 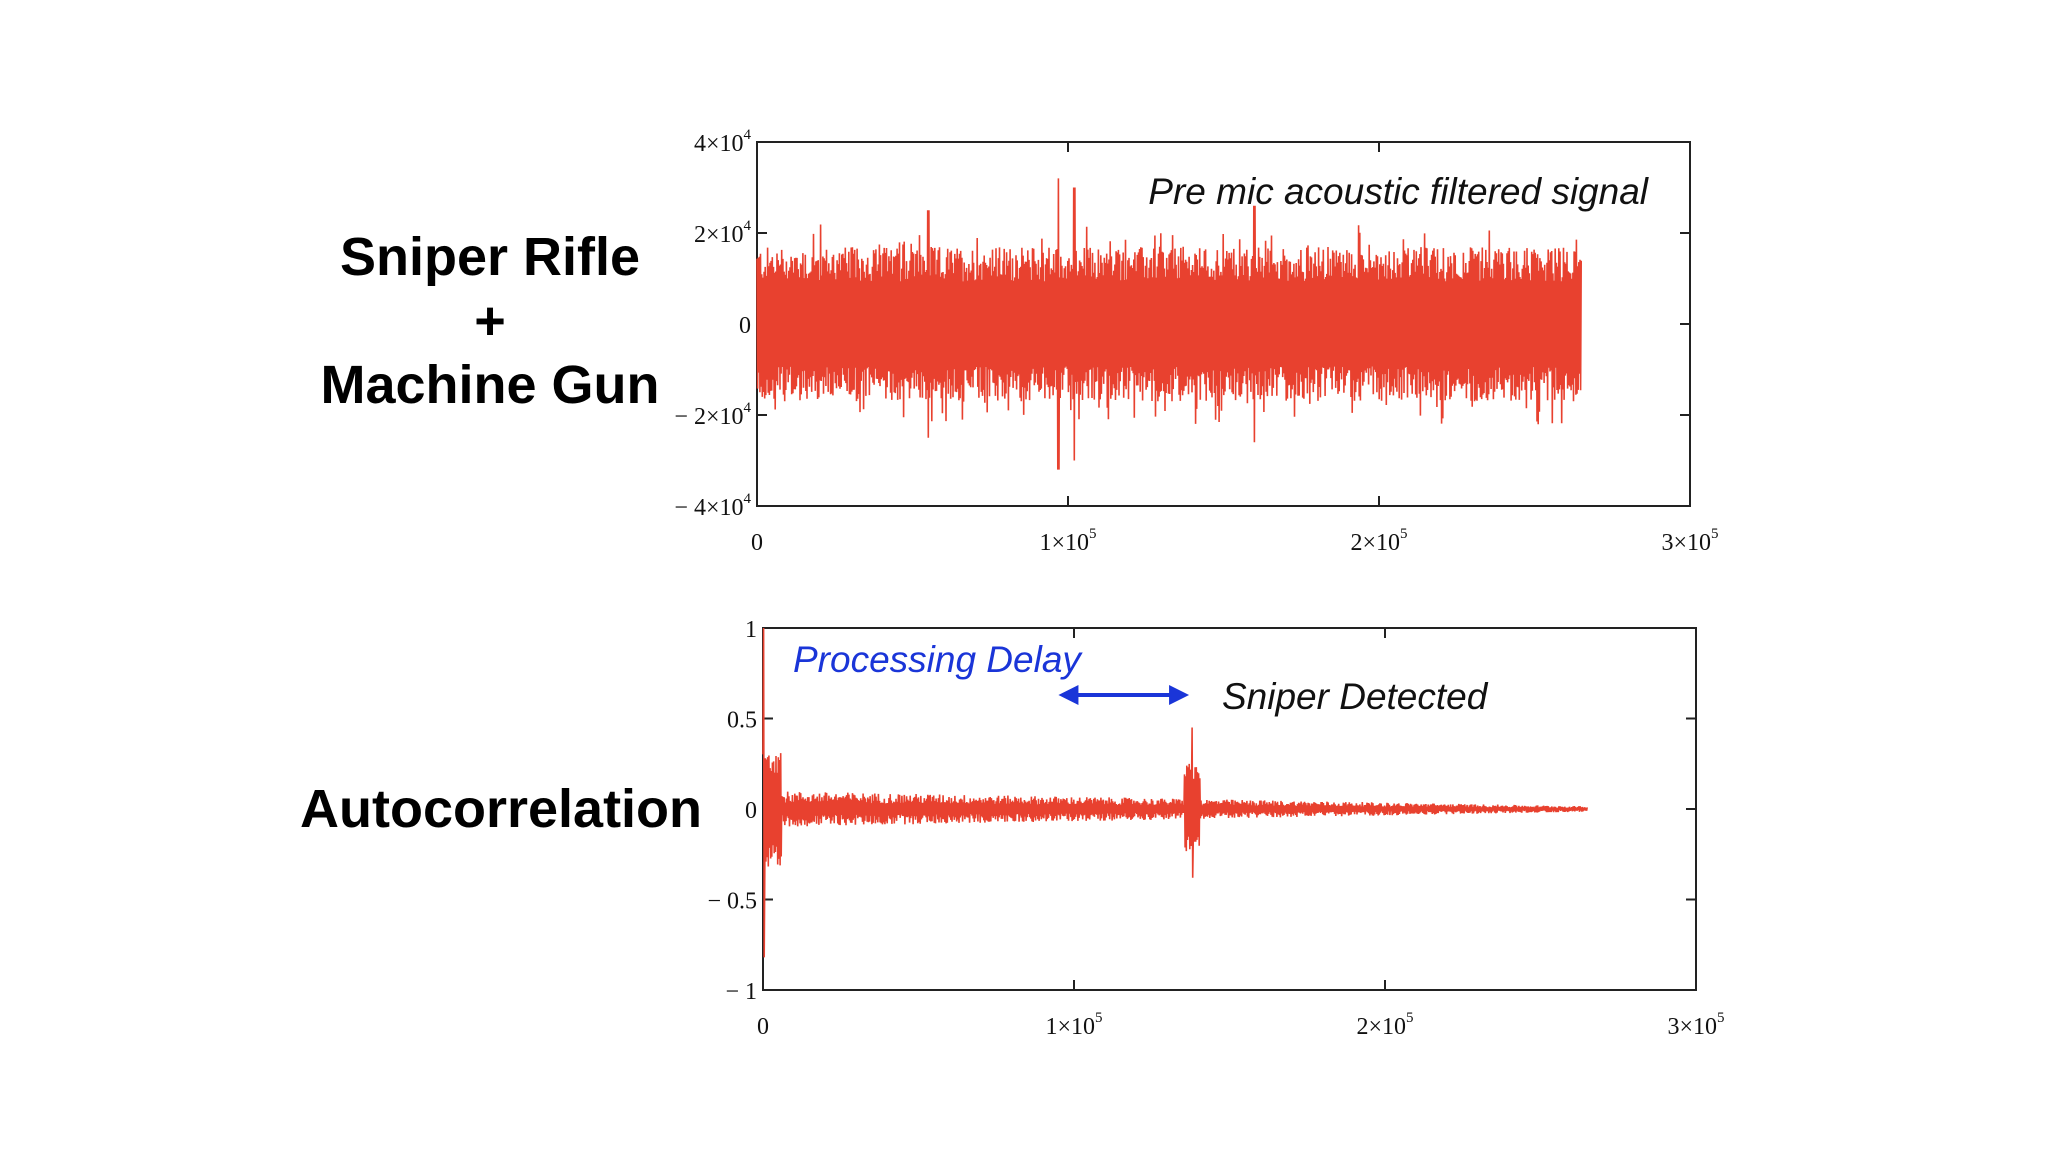 What do you see at coordinates (712, 506) in the screenshot?
I see `y-tick-label: − 4×104` at bounding box center [712, 506].